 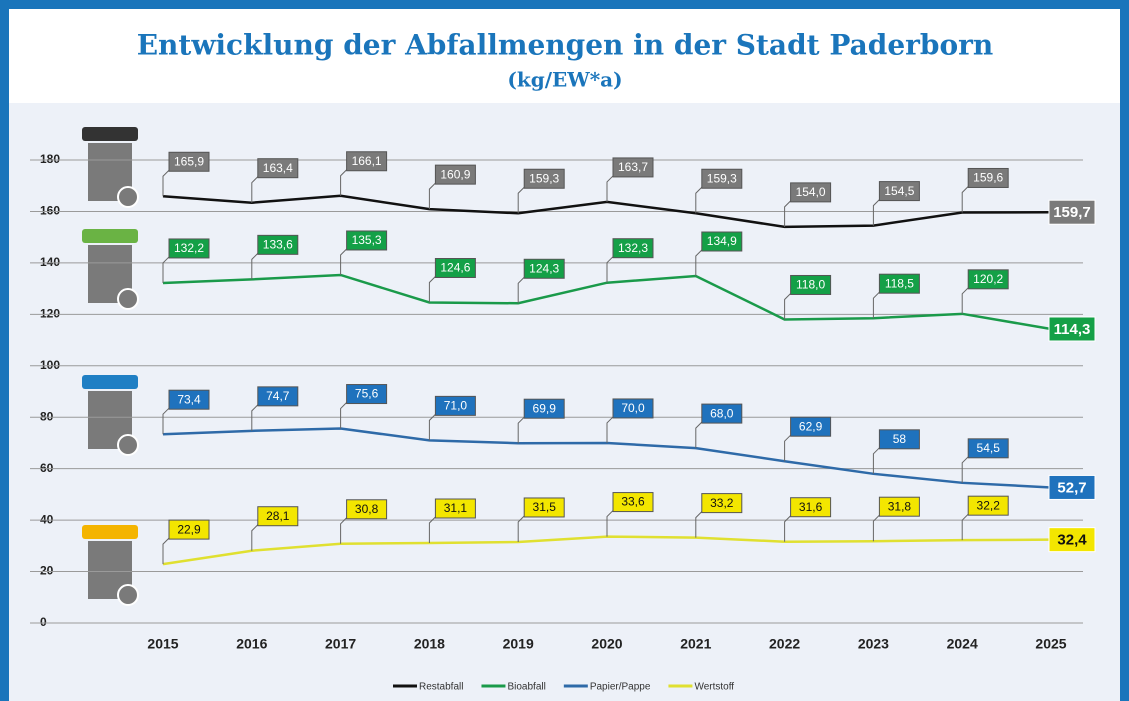 I want to click on value-label: 32,4, so click(x=1072, y=540).